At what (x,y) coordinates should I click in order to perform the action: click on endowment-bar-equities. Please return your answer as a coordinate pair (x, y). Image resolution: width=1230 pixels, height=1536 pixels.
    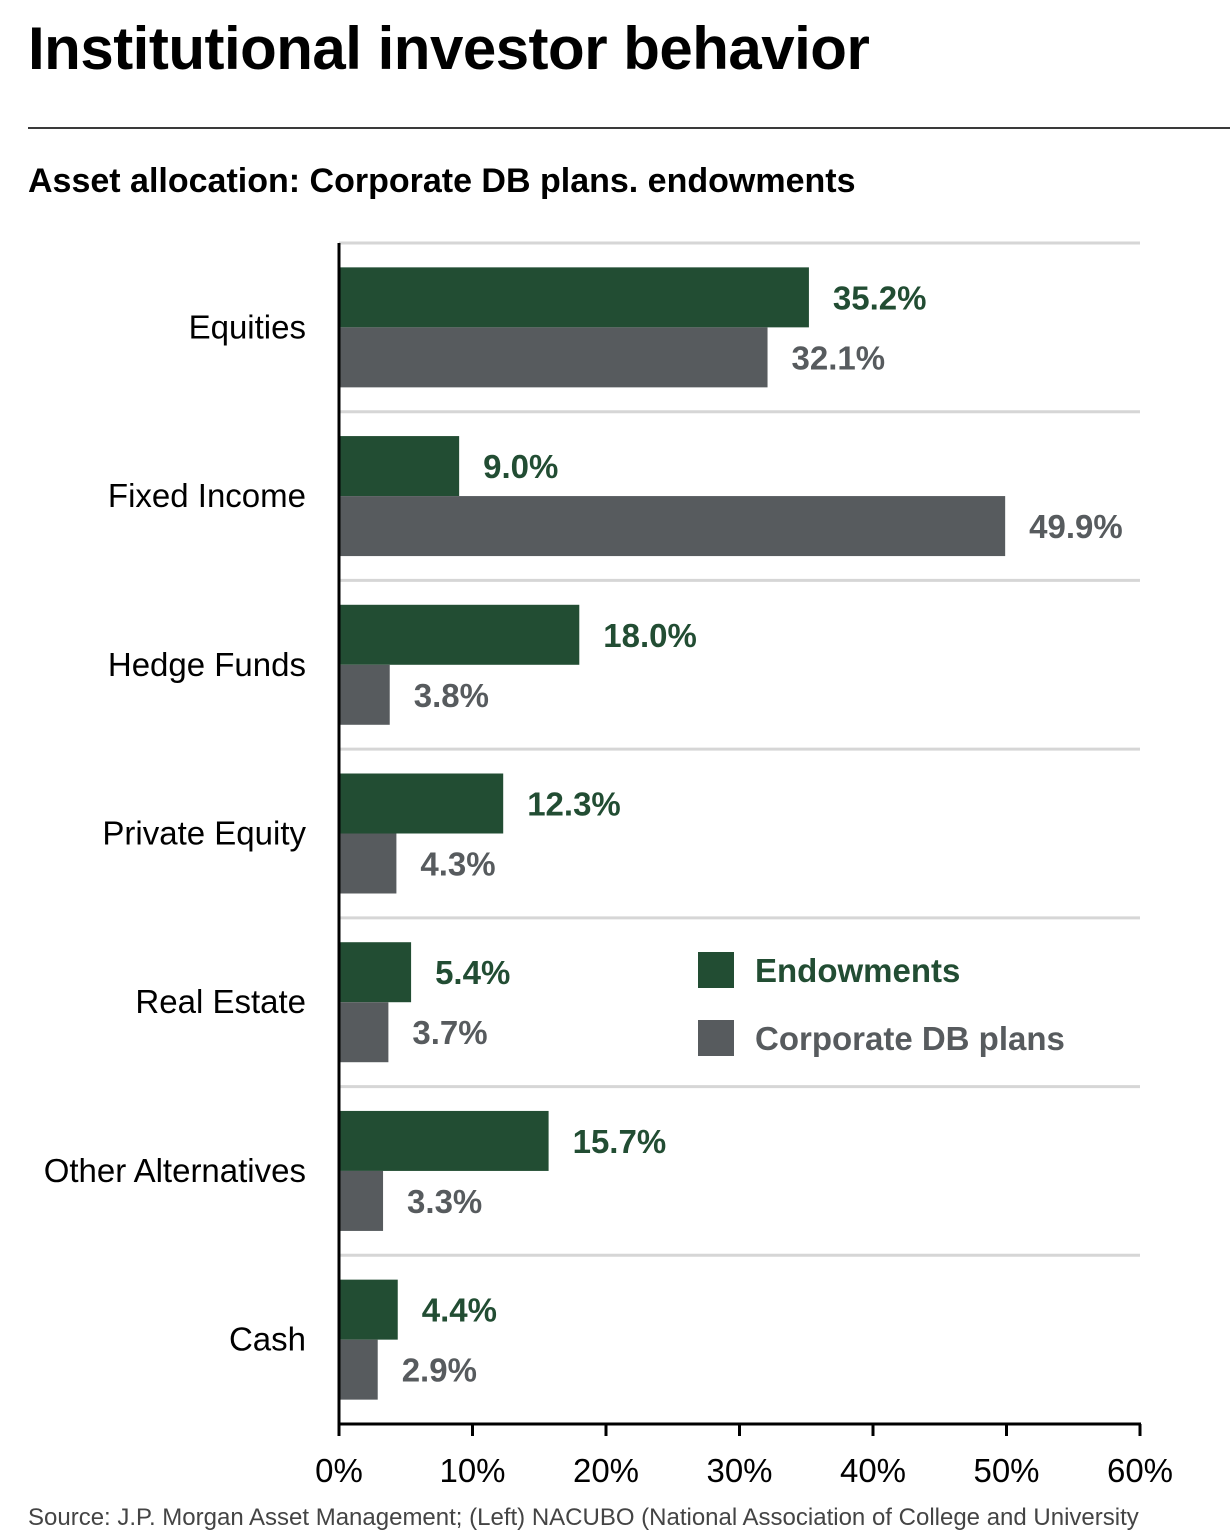
    Looking at the image, I should click on (574, 297).